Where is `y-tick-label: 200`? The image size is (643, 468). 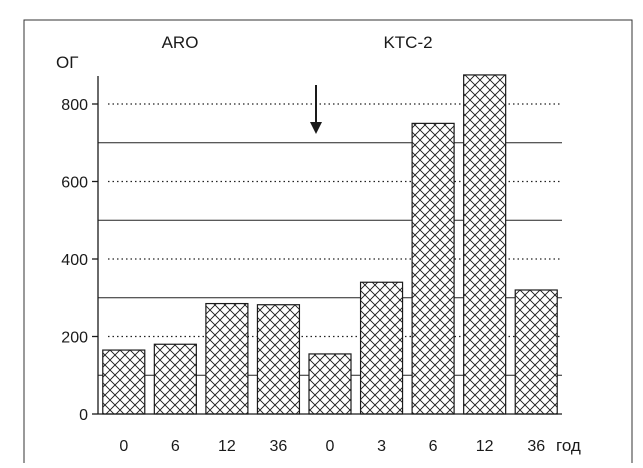
y-tick-label: 200 is located at coordinates (74, 338).